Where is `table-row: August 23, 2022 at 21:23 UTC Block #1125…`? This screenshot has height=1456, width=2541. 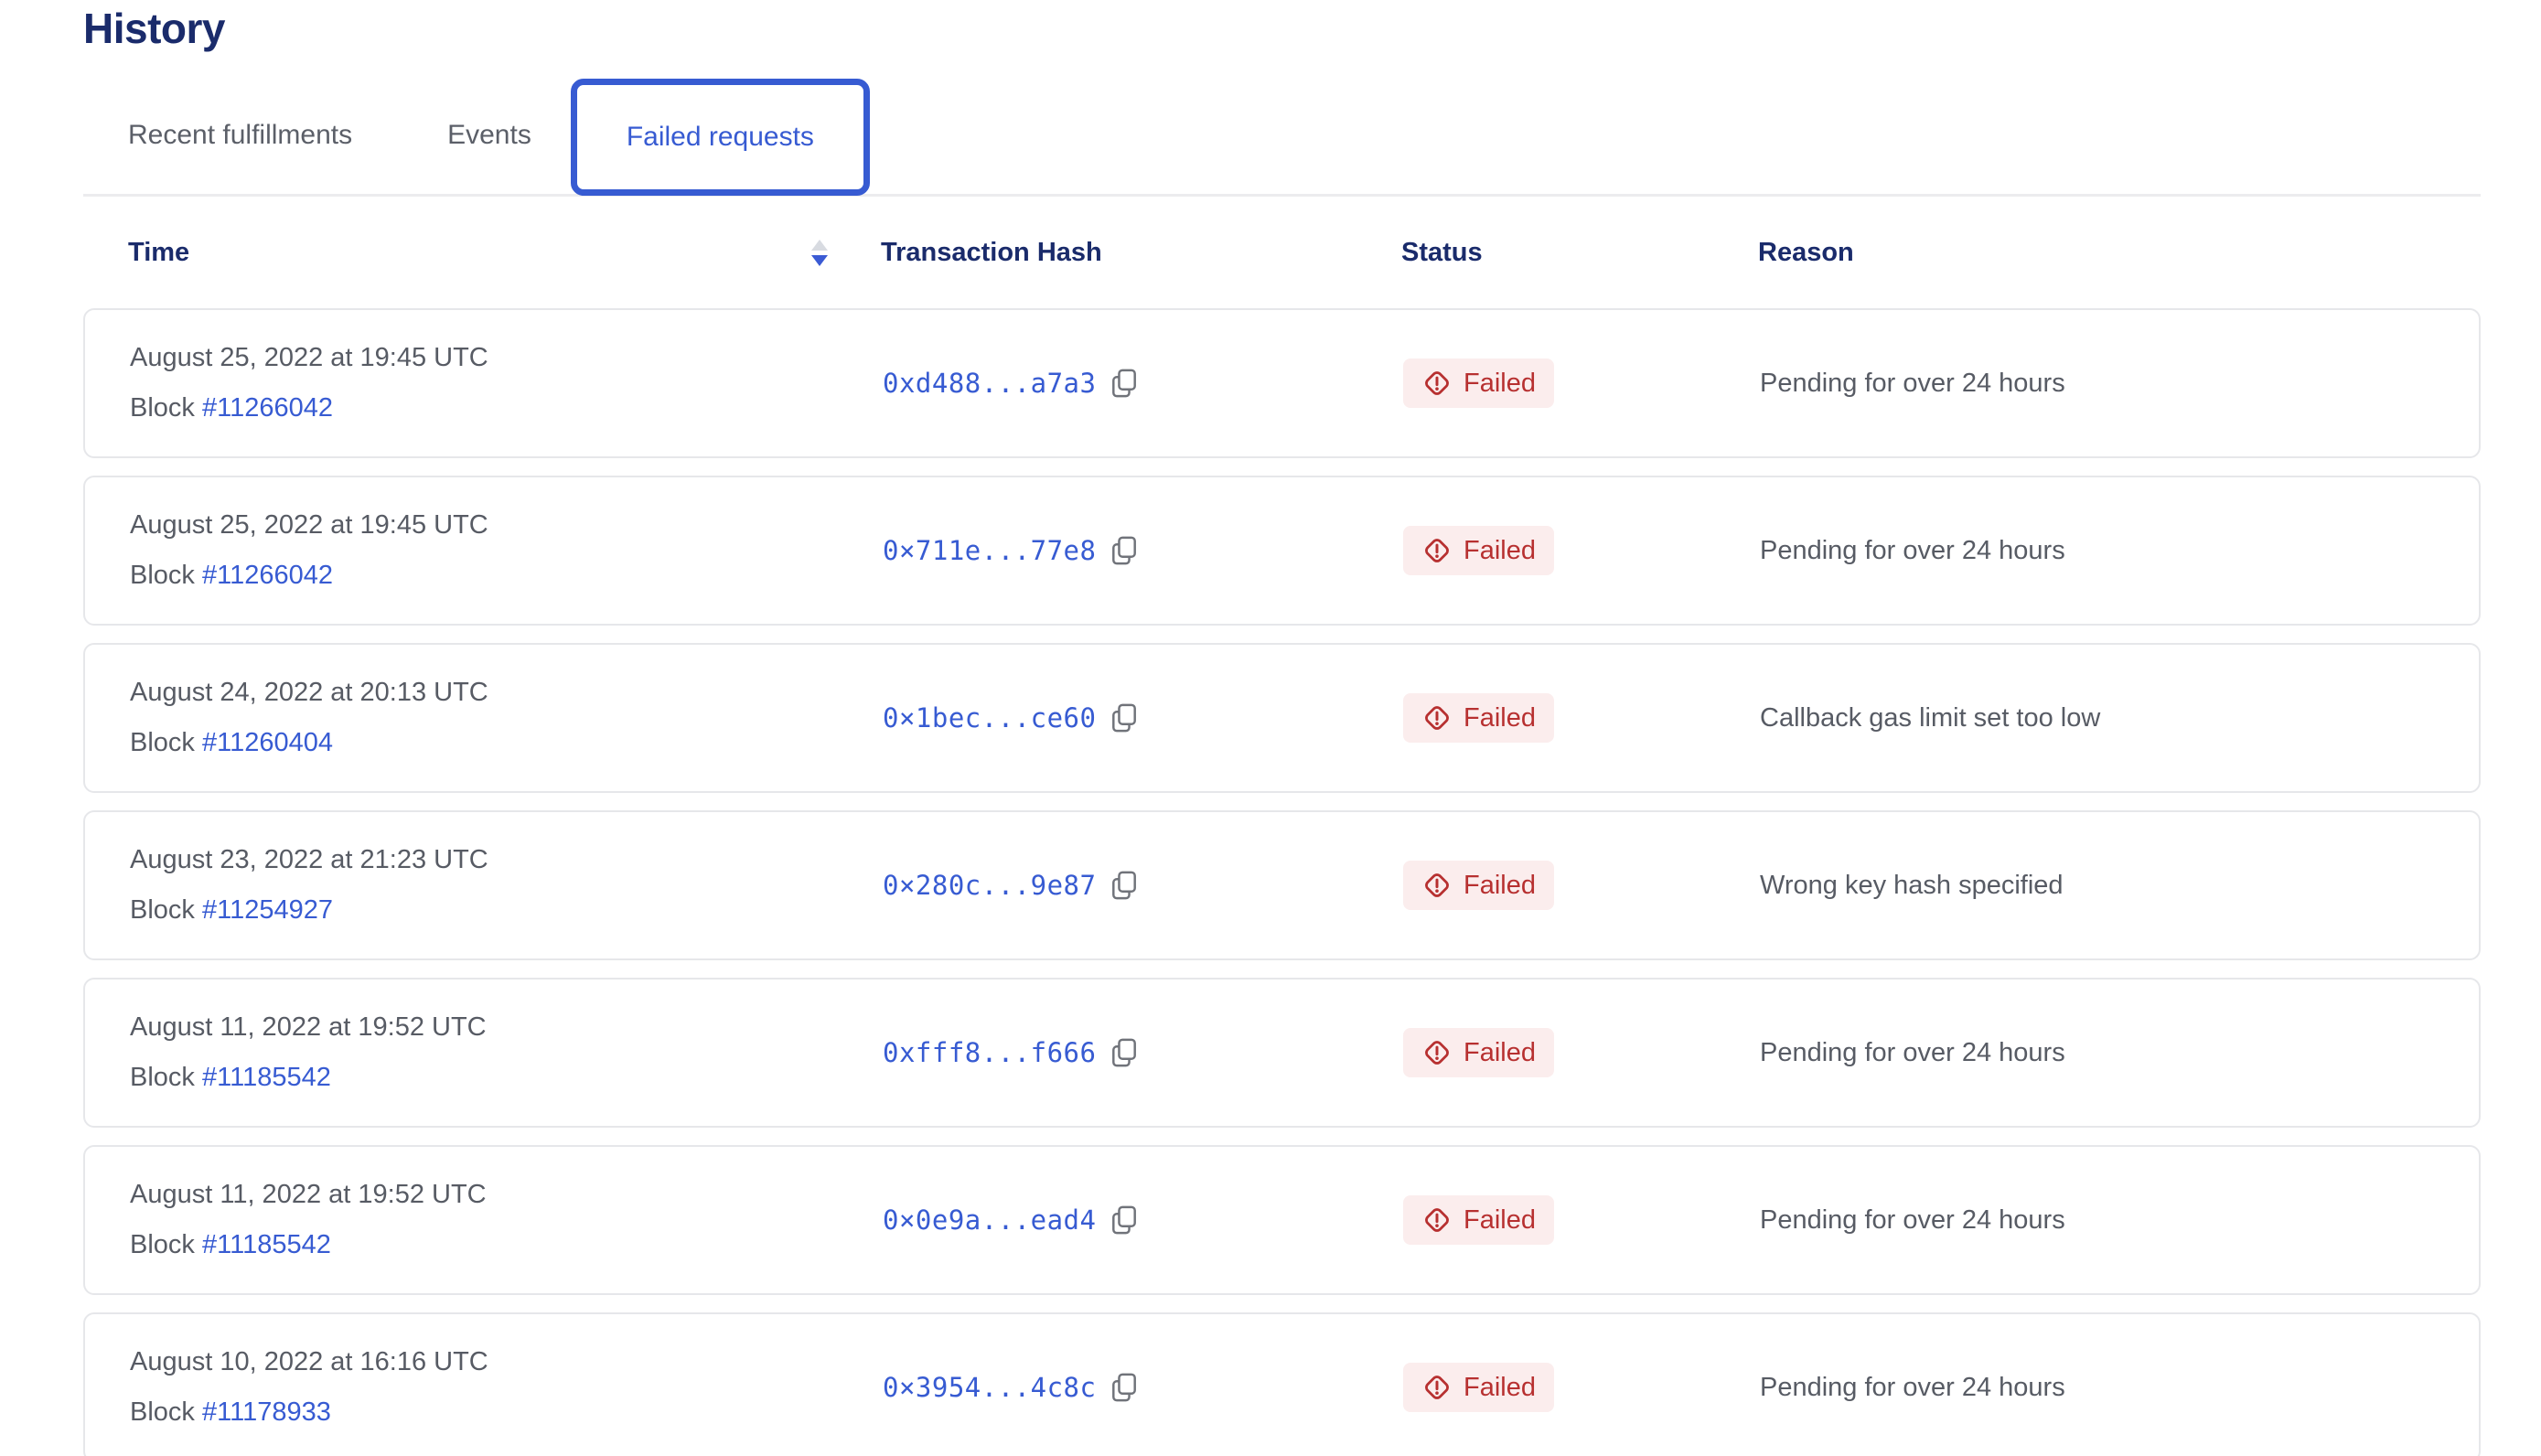 table-row: August 23, 2022 at 21:23 UTC Block #1125… is located at coordinates (1282, 885).